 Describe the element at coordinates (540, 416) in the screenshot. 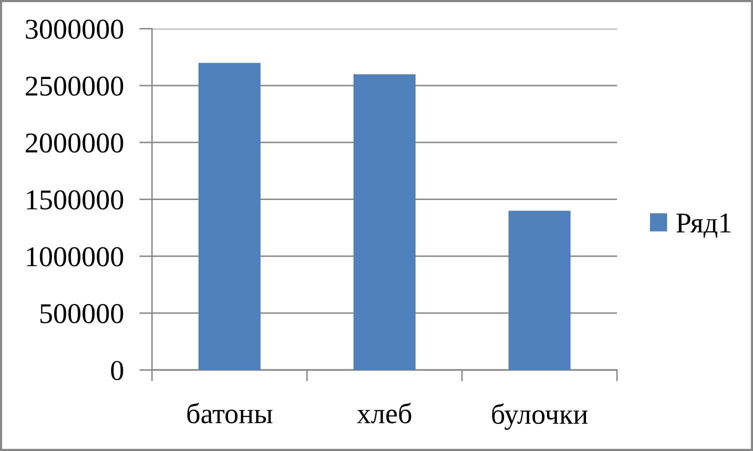

I see `x-tick-label: булочки` at that location.